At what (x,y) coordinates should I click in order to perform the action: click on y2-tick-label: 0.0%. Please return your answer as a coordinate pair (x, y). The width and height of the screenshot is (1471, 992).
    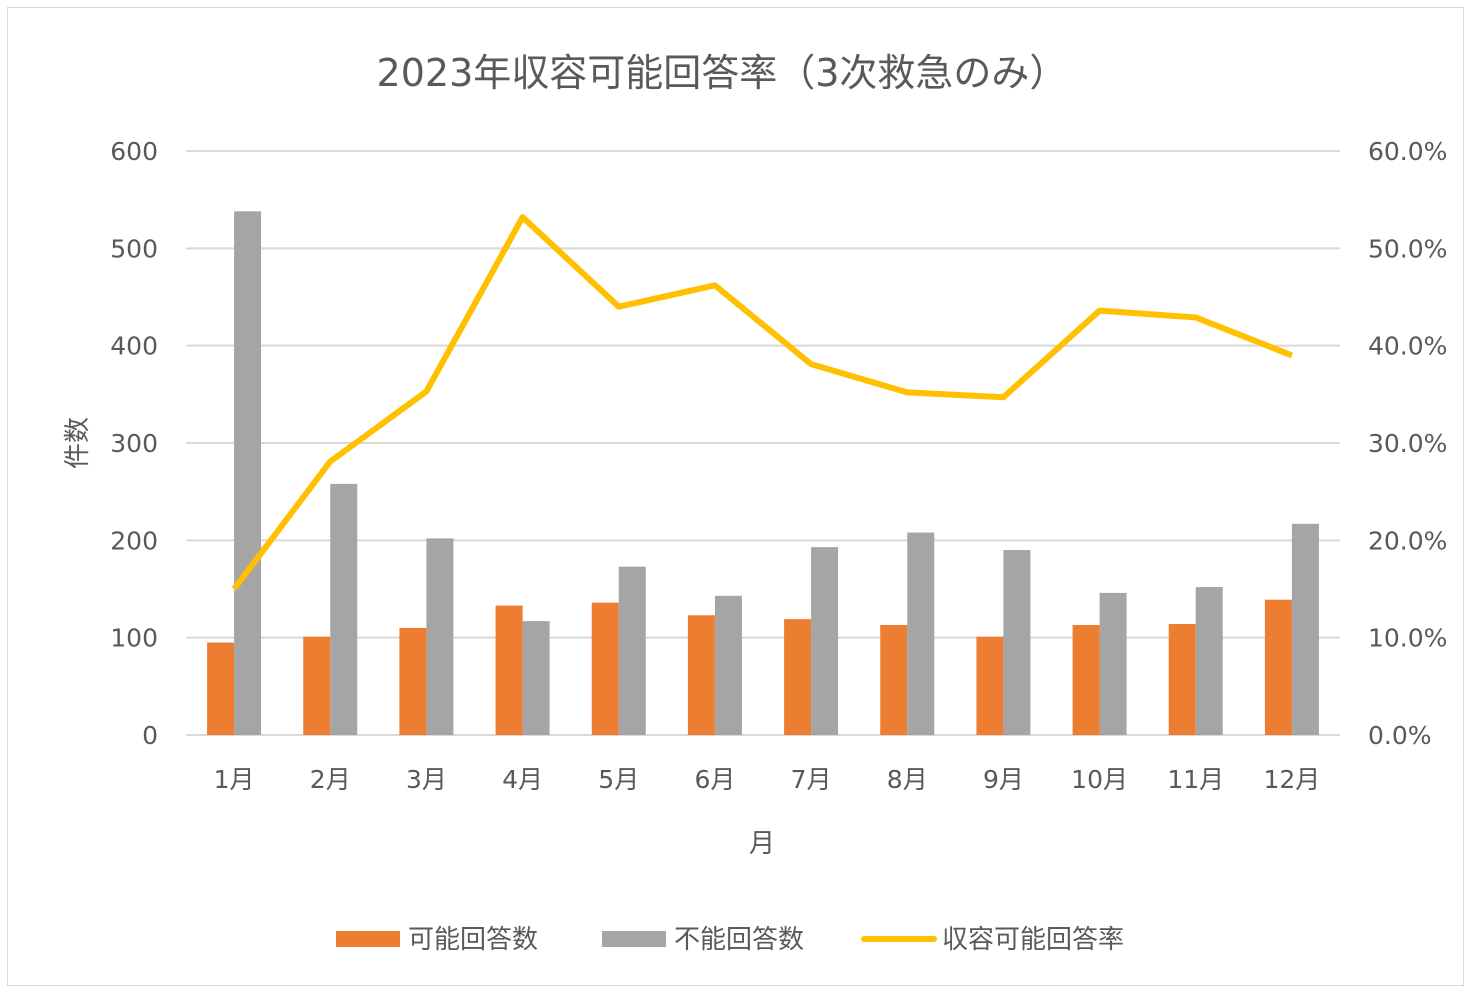
    Looking at the image, I should click on (1400, 735).